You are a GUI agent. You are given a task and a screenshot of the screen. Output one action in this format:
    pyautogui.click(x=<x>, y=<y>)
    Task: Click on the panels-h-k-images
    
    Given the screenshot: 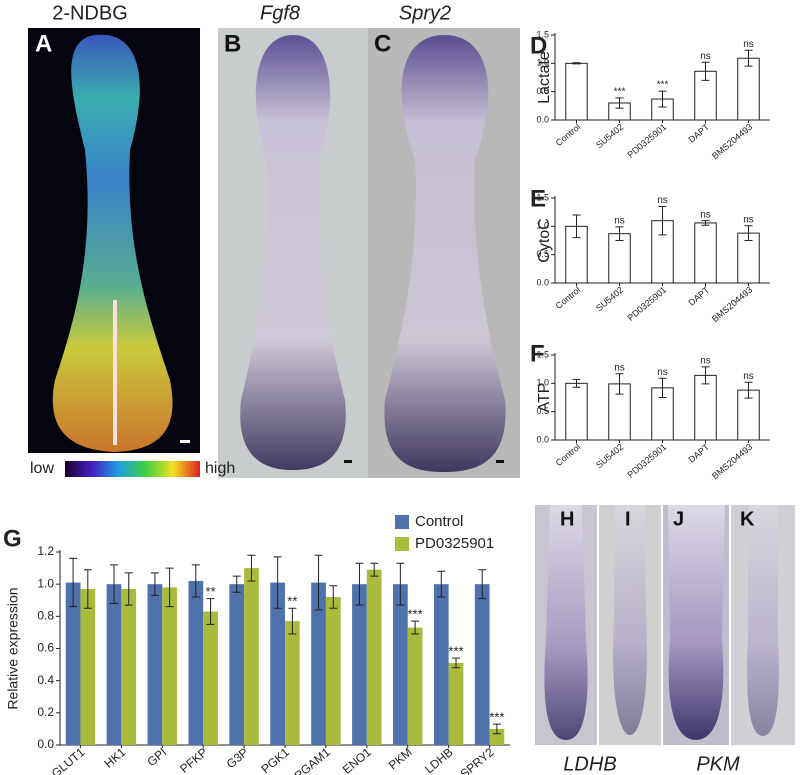 What is the action you would take?
    pyautogui.click(x=665, y=625)
    